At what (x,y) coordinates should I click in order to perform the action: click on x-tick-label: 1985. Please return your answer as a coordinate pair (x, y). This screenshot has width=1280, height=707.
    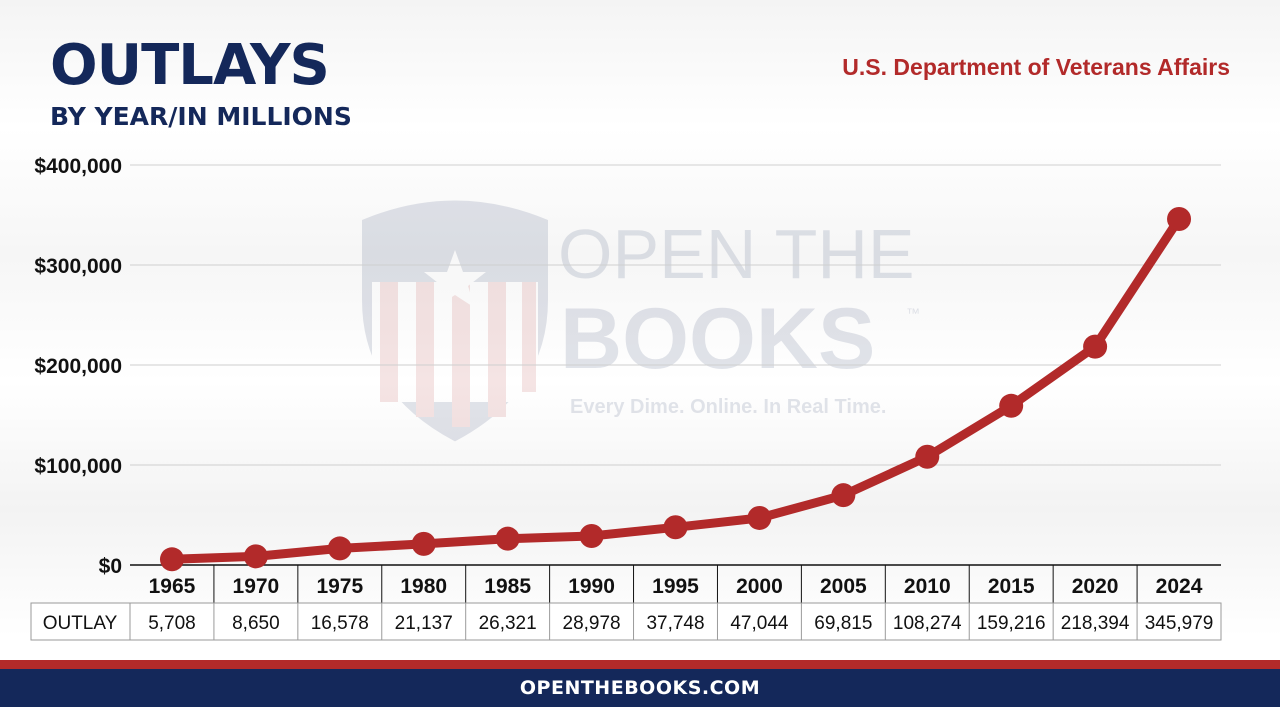
    Looking at the image, I should click on (507, 586).